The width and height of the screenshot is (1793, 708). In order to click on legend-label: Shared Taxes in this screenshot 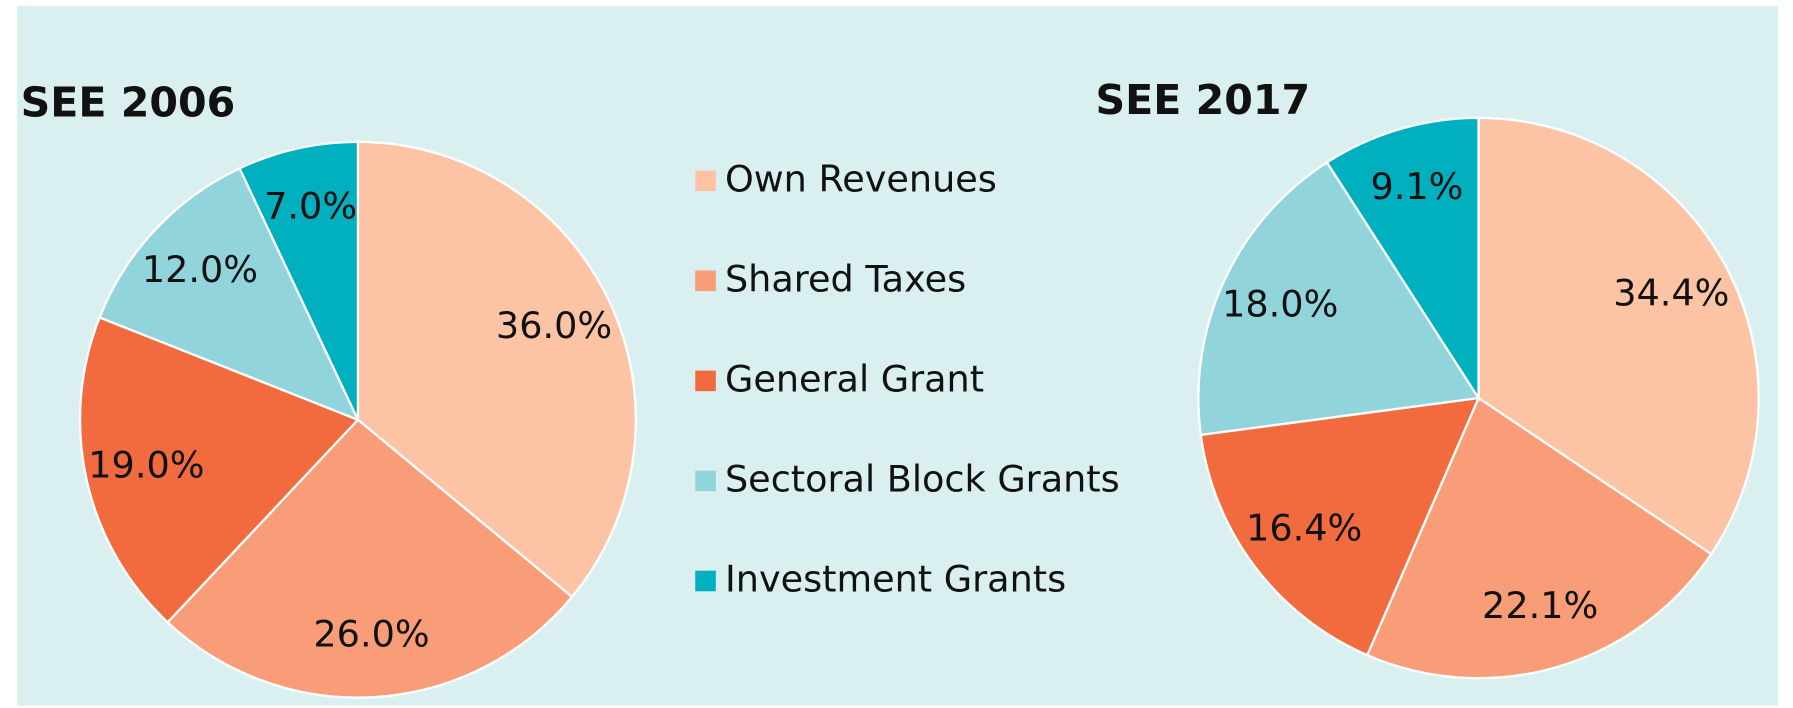, I will do `click(845, 278)`.